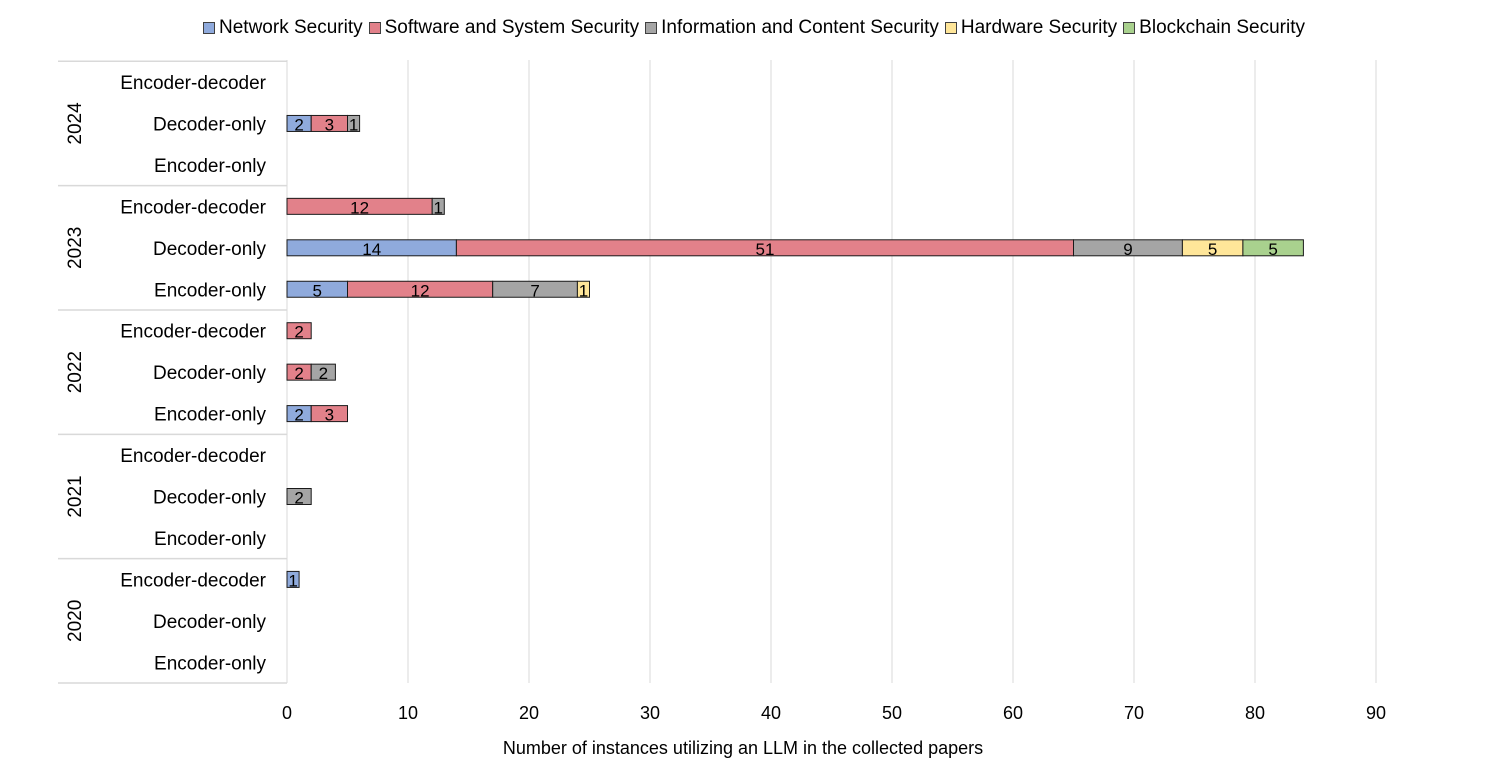 The height and width of the screenshot is (766, 1508). Describe the element at coordinates (892, 713) in the screenshot. I see `x-tick-label: 50` at that location.